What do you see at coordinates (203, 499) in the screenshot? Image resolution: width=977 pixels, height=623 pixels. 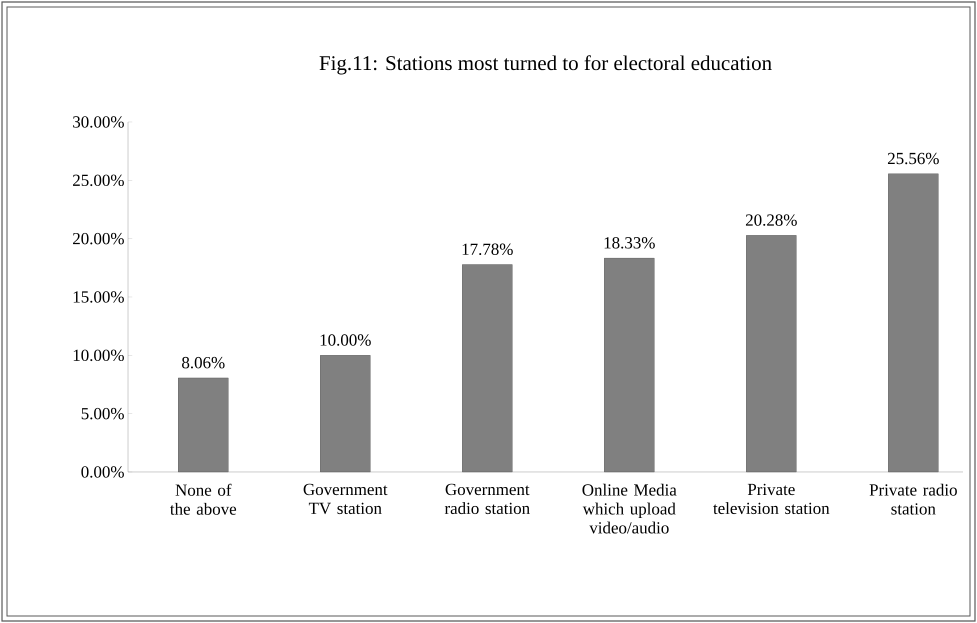 I see `x-tick-label: None of the above` at bounding box center [203, 499].